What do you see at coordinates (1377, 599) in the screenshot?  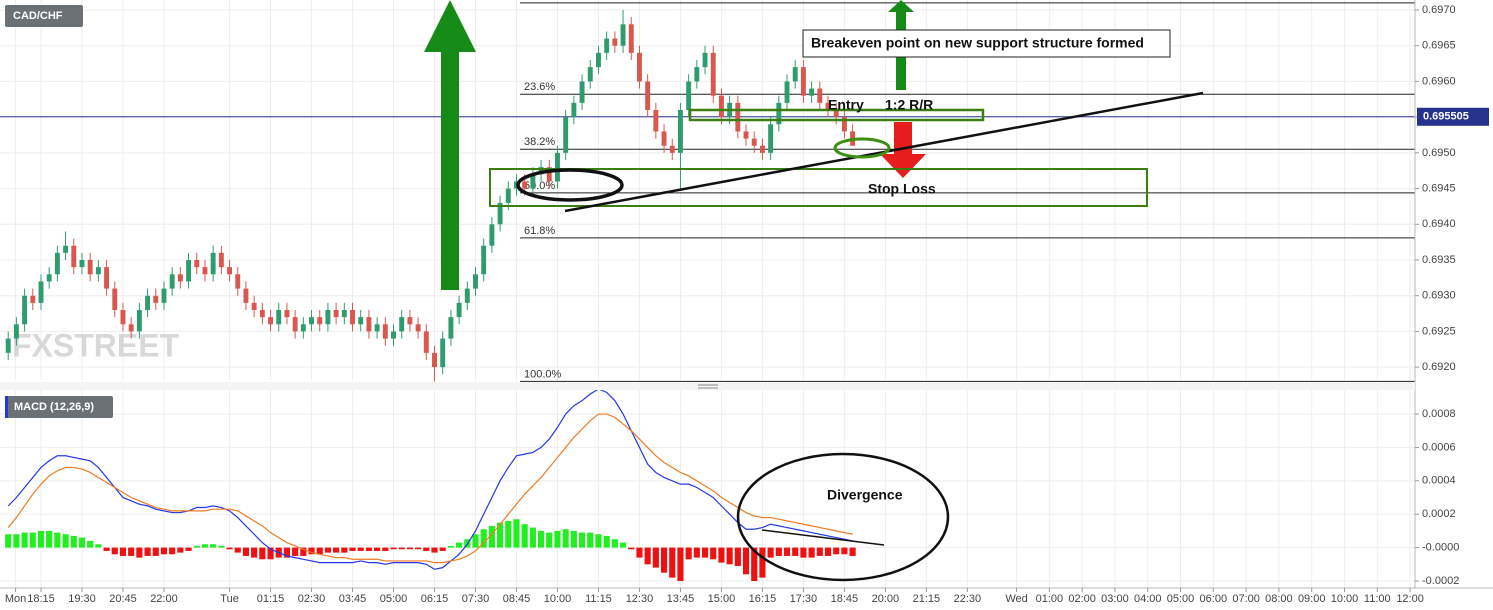 I see `x-tick-label: 11:00` at bounding box center [1377, 599].